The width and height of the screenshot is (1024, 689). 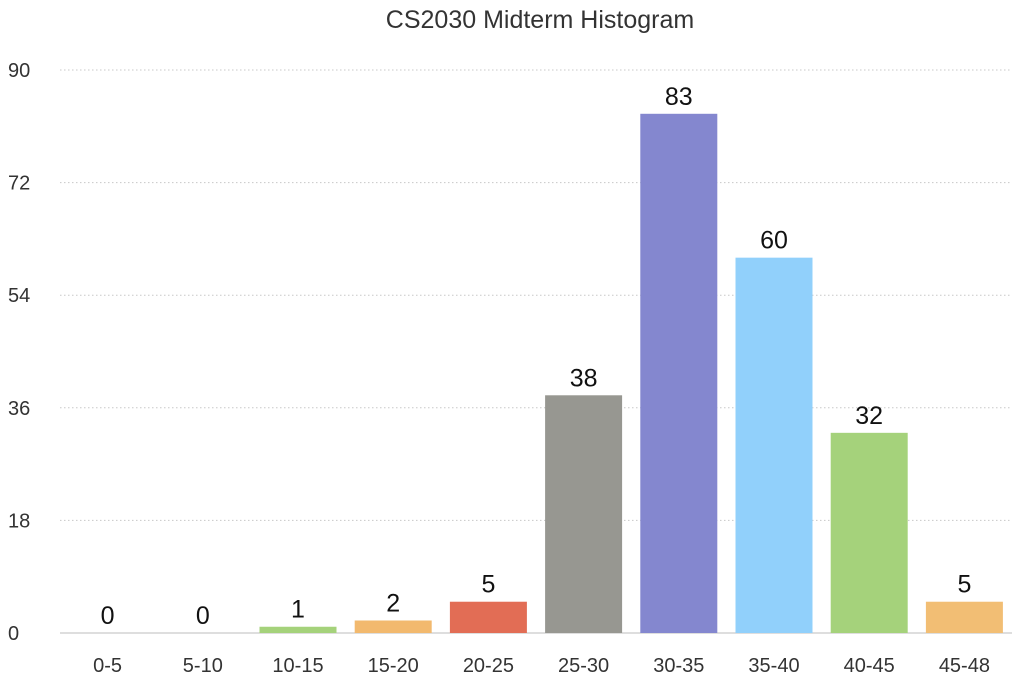 I want to click on x-tick-label: 40-45, so click(x=869, y=666).